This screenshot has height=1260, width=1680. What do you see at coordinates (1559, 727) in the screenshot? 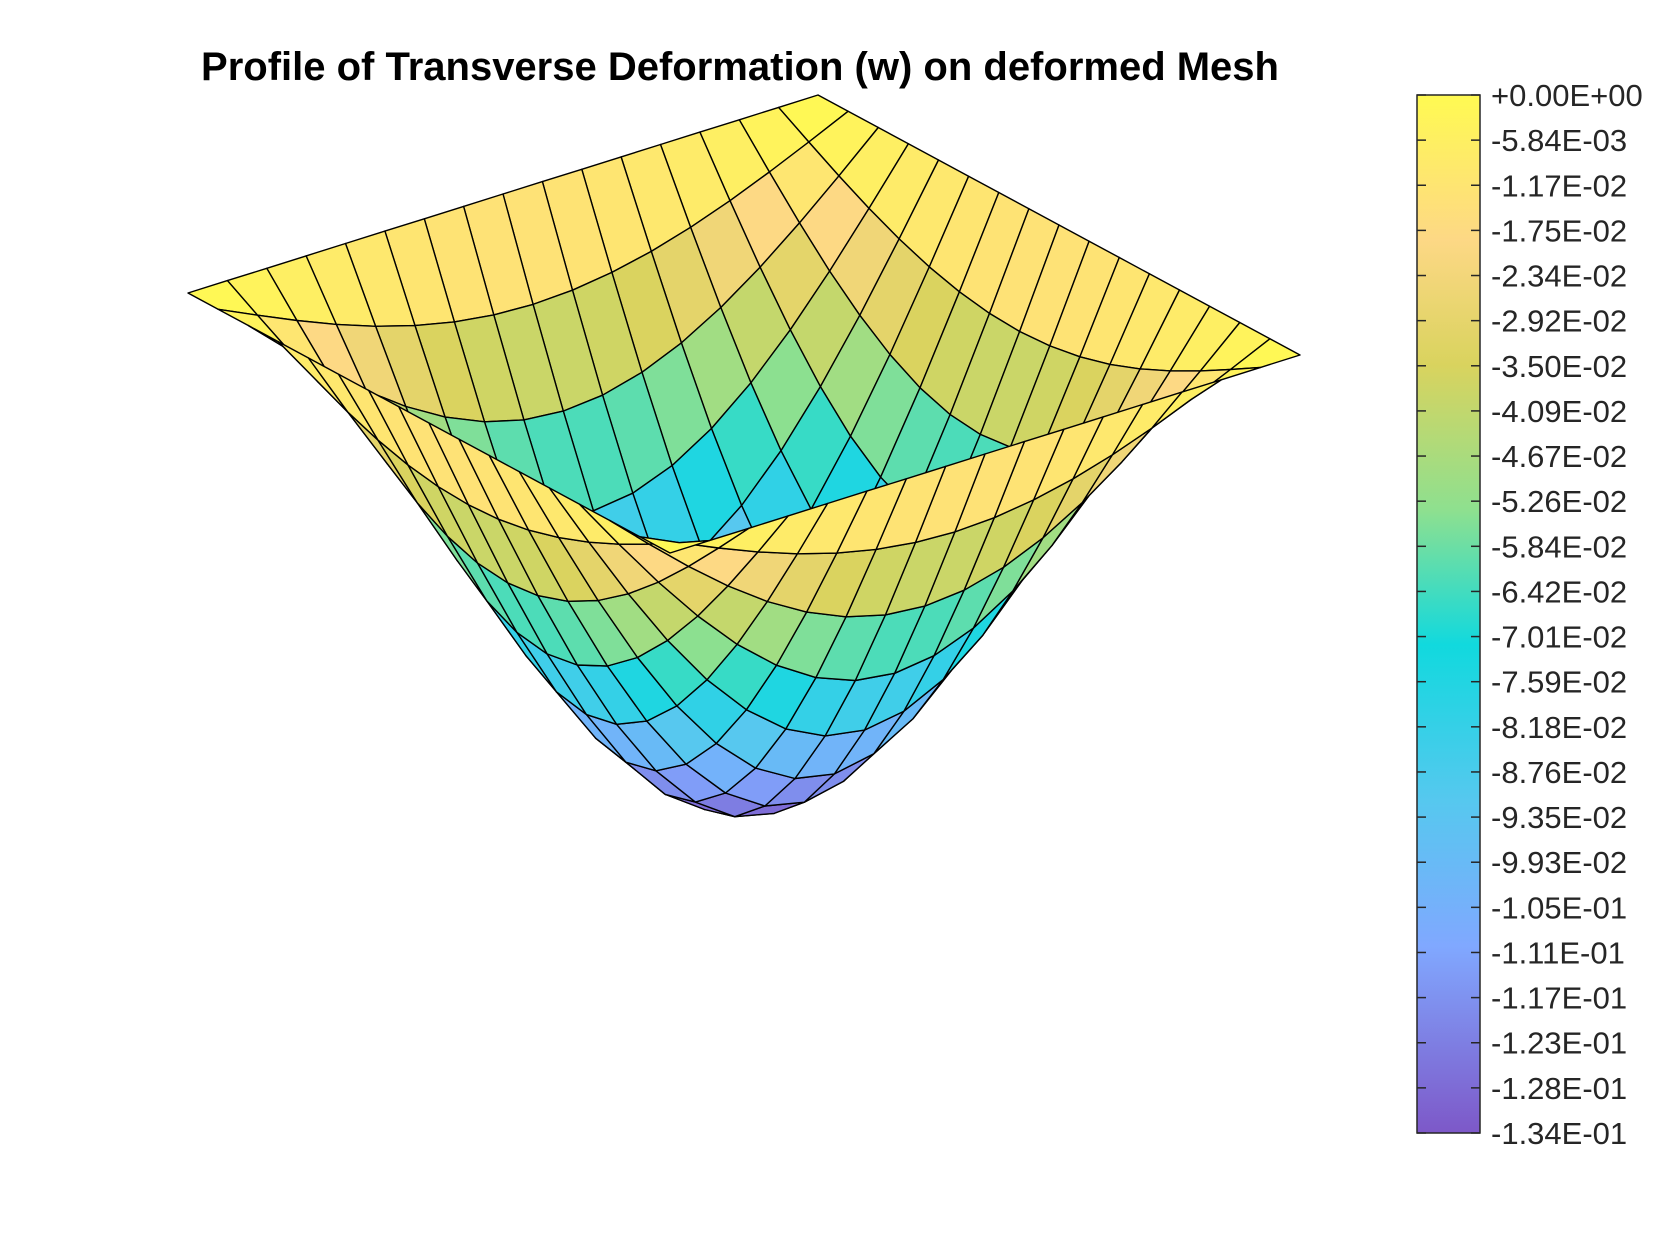
I see `colorbar-tick-label: -8.18E-02` at bounding box center [1559, 727].